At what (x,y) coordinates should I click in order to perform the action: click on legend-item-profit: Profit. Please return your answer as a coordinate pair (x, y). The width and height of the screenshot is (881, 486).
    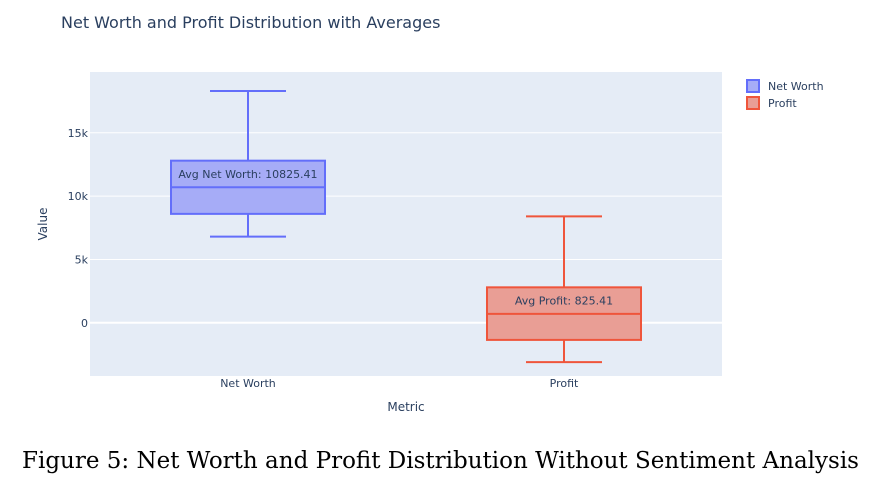
    Looking at the image, I should click on (771, 103).